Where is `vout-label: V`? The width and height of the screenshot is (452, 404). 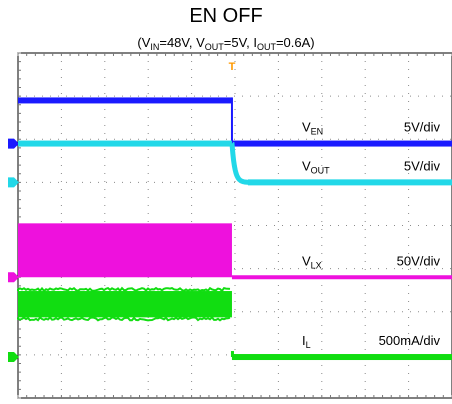 vout-label: V is located at coordinates (200, 42).